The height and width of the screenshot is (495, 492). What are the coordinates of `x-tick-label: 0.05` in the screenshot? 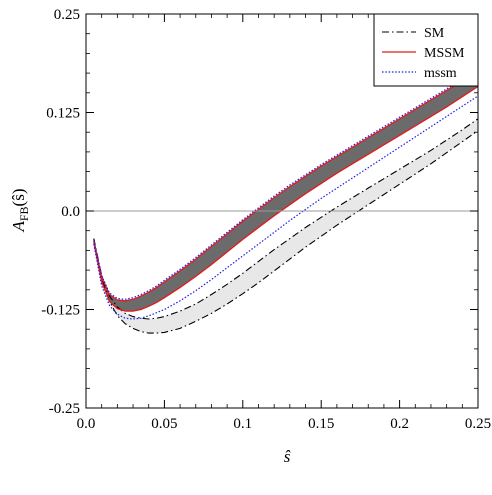 It's located at (164, 424).